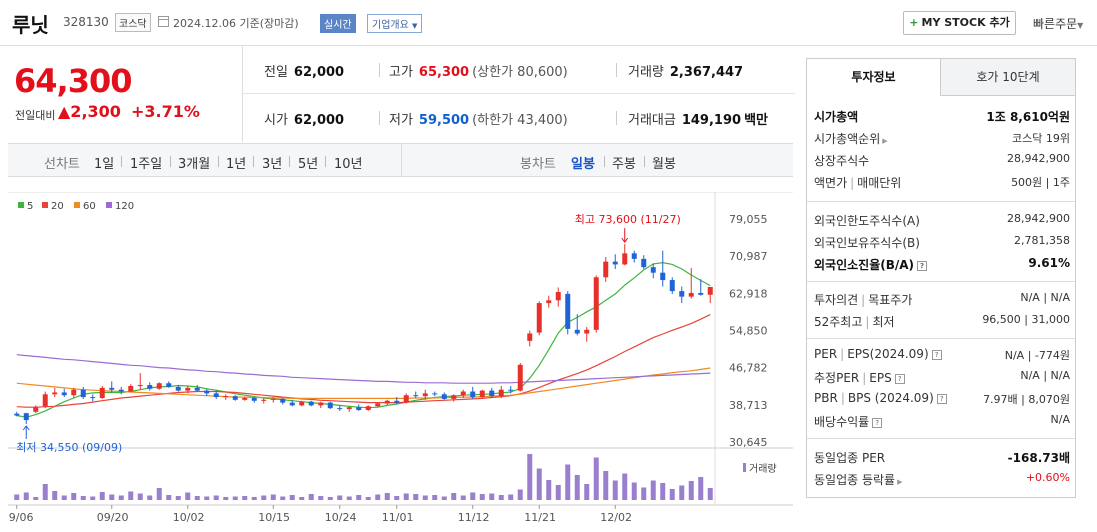  What do you see at coordinates (867, 243) in the screenshot?
I see `foreign-hold-label: 외국인보유주식수(B)` at bounding box center [867, 243].